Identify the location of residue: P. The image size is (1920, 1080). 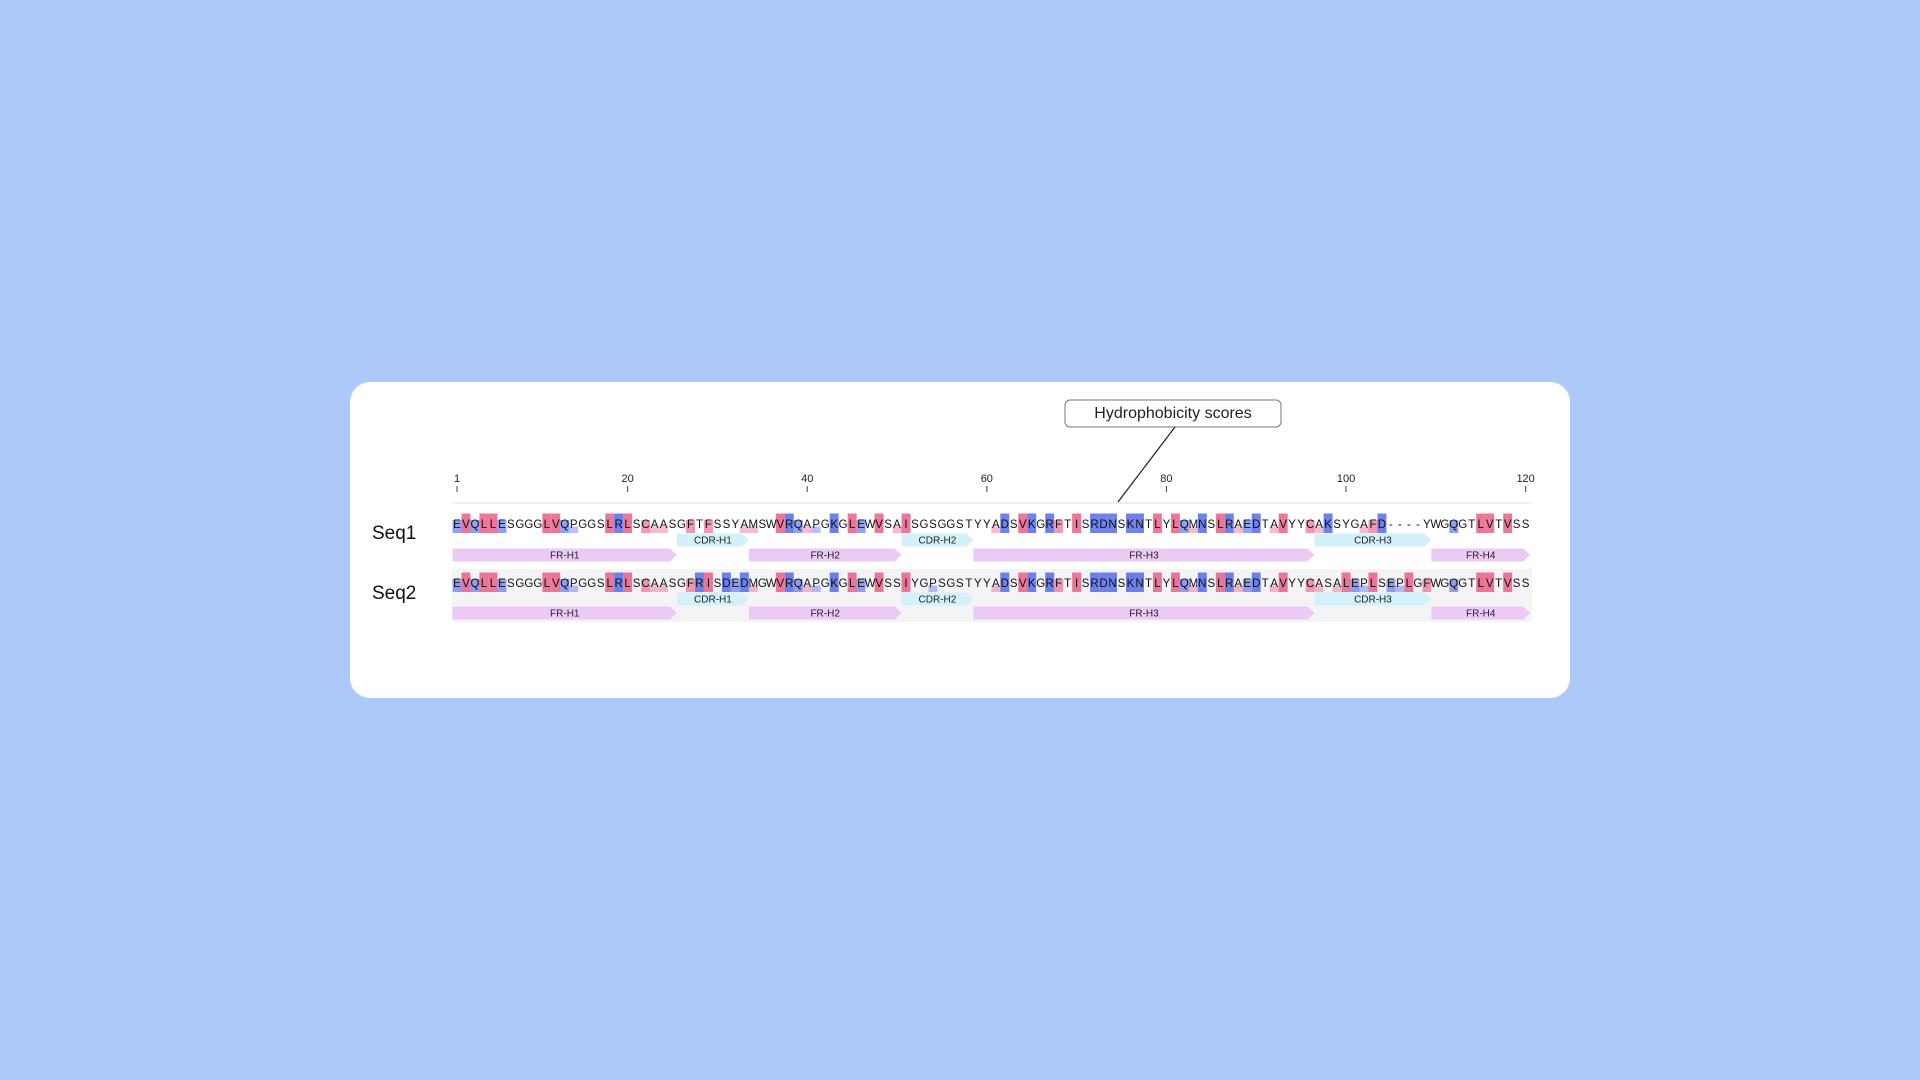
(574, 525).